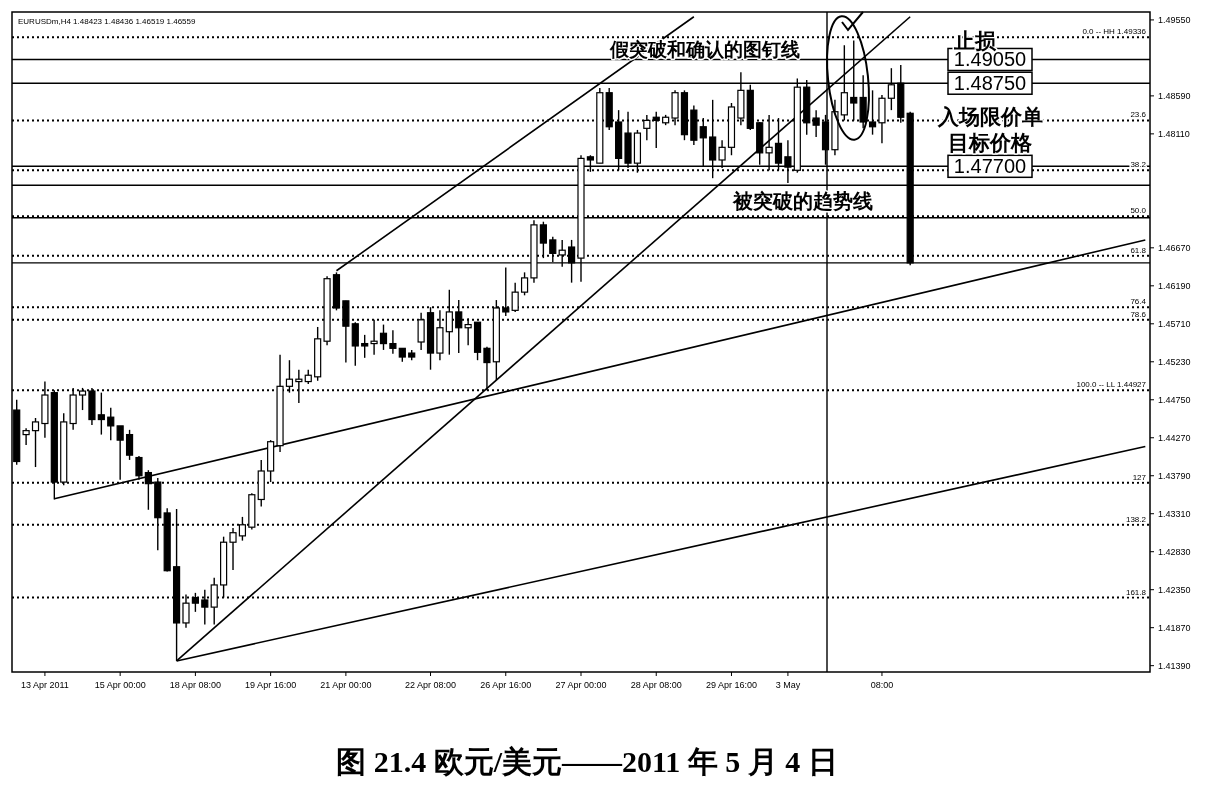 The width and height of the screenshot is (1214, 790). Describe the element at coordinates (1174, 133) in the screenshot. I see `y-tick-label: 1.48110` at that location.